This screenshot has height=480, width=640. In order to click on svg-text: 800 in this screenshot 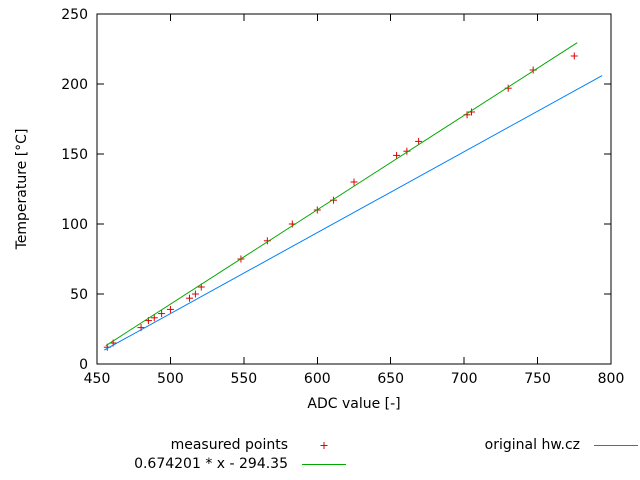, I will do `click(611, 379)`.